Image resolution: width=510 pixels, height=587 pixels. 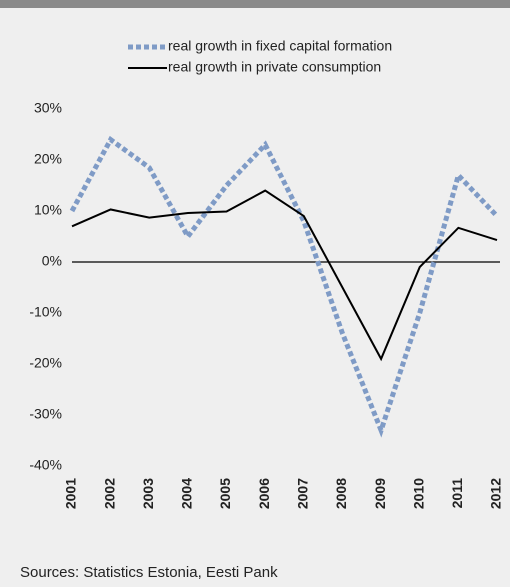 I want to click on x-tick-label: 2003, so click(x=148, y=493).